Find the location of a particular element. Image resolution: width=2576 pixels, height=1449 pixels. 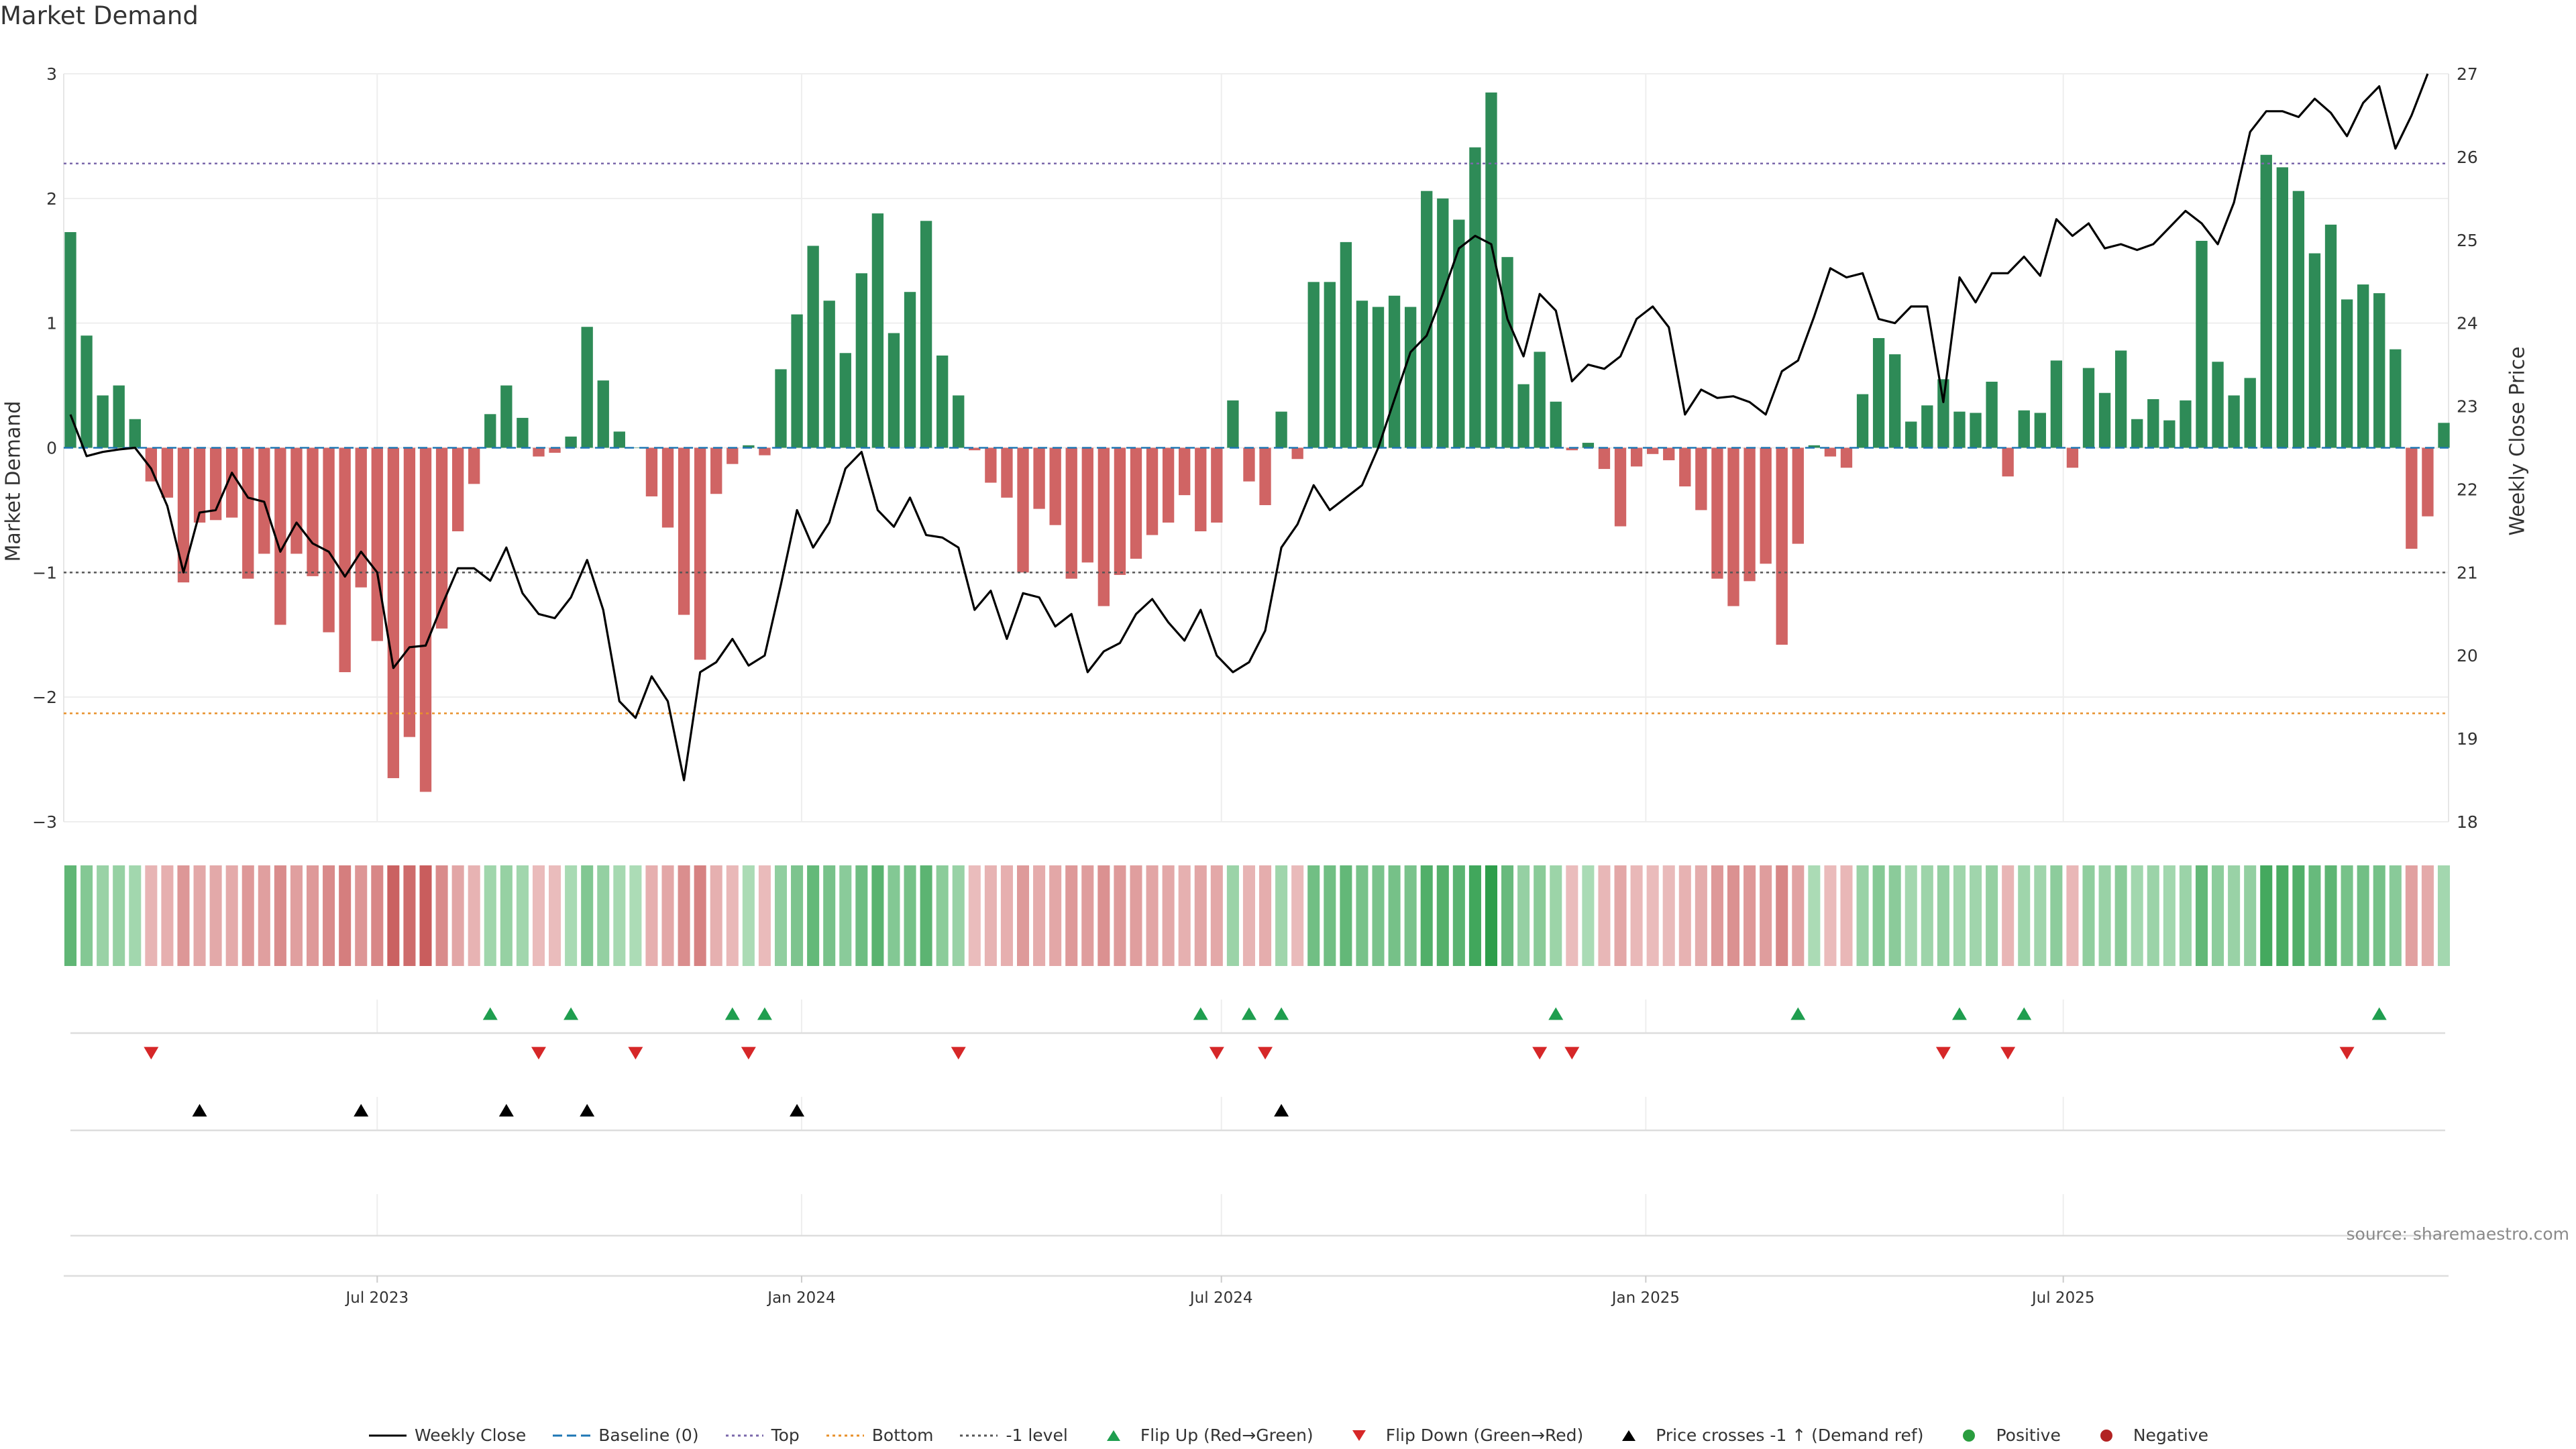

legend-label: Flip Up (Red→Green) is located at coordinates (1226, 1435).